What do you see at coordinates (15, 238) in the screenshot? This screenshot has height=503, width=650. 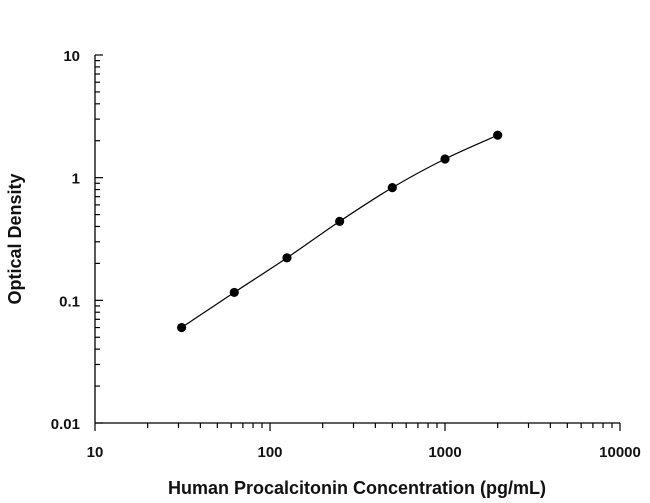 I see `y-axis-title: Optical Density` at bounding box center [15, 238].